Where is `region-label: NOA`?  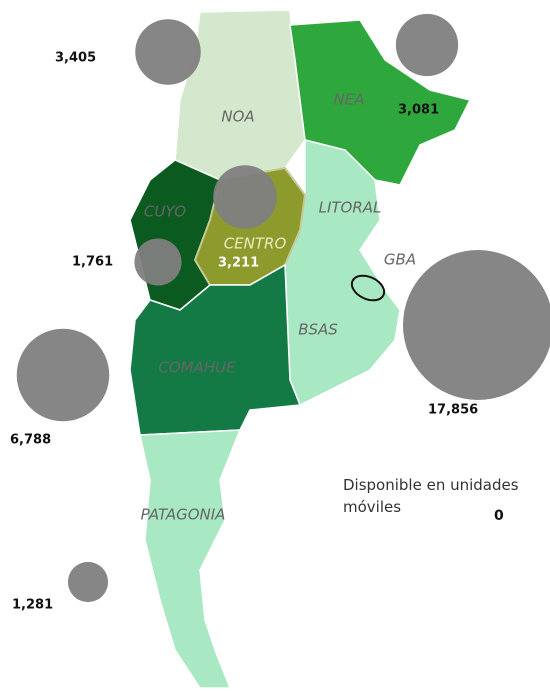
region-label: NOA is located at coordinates (237, 117).